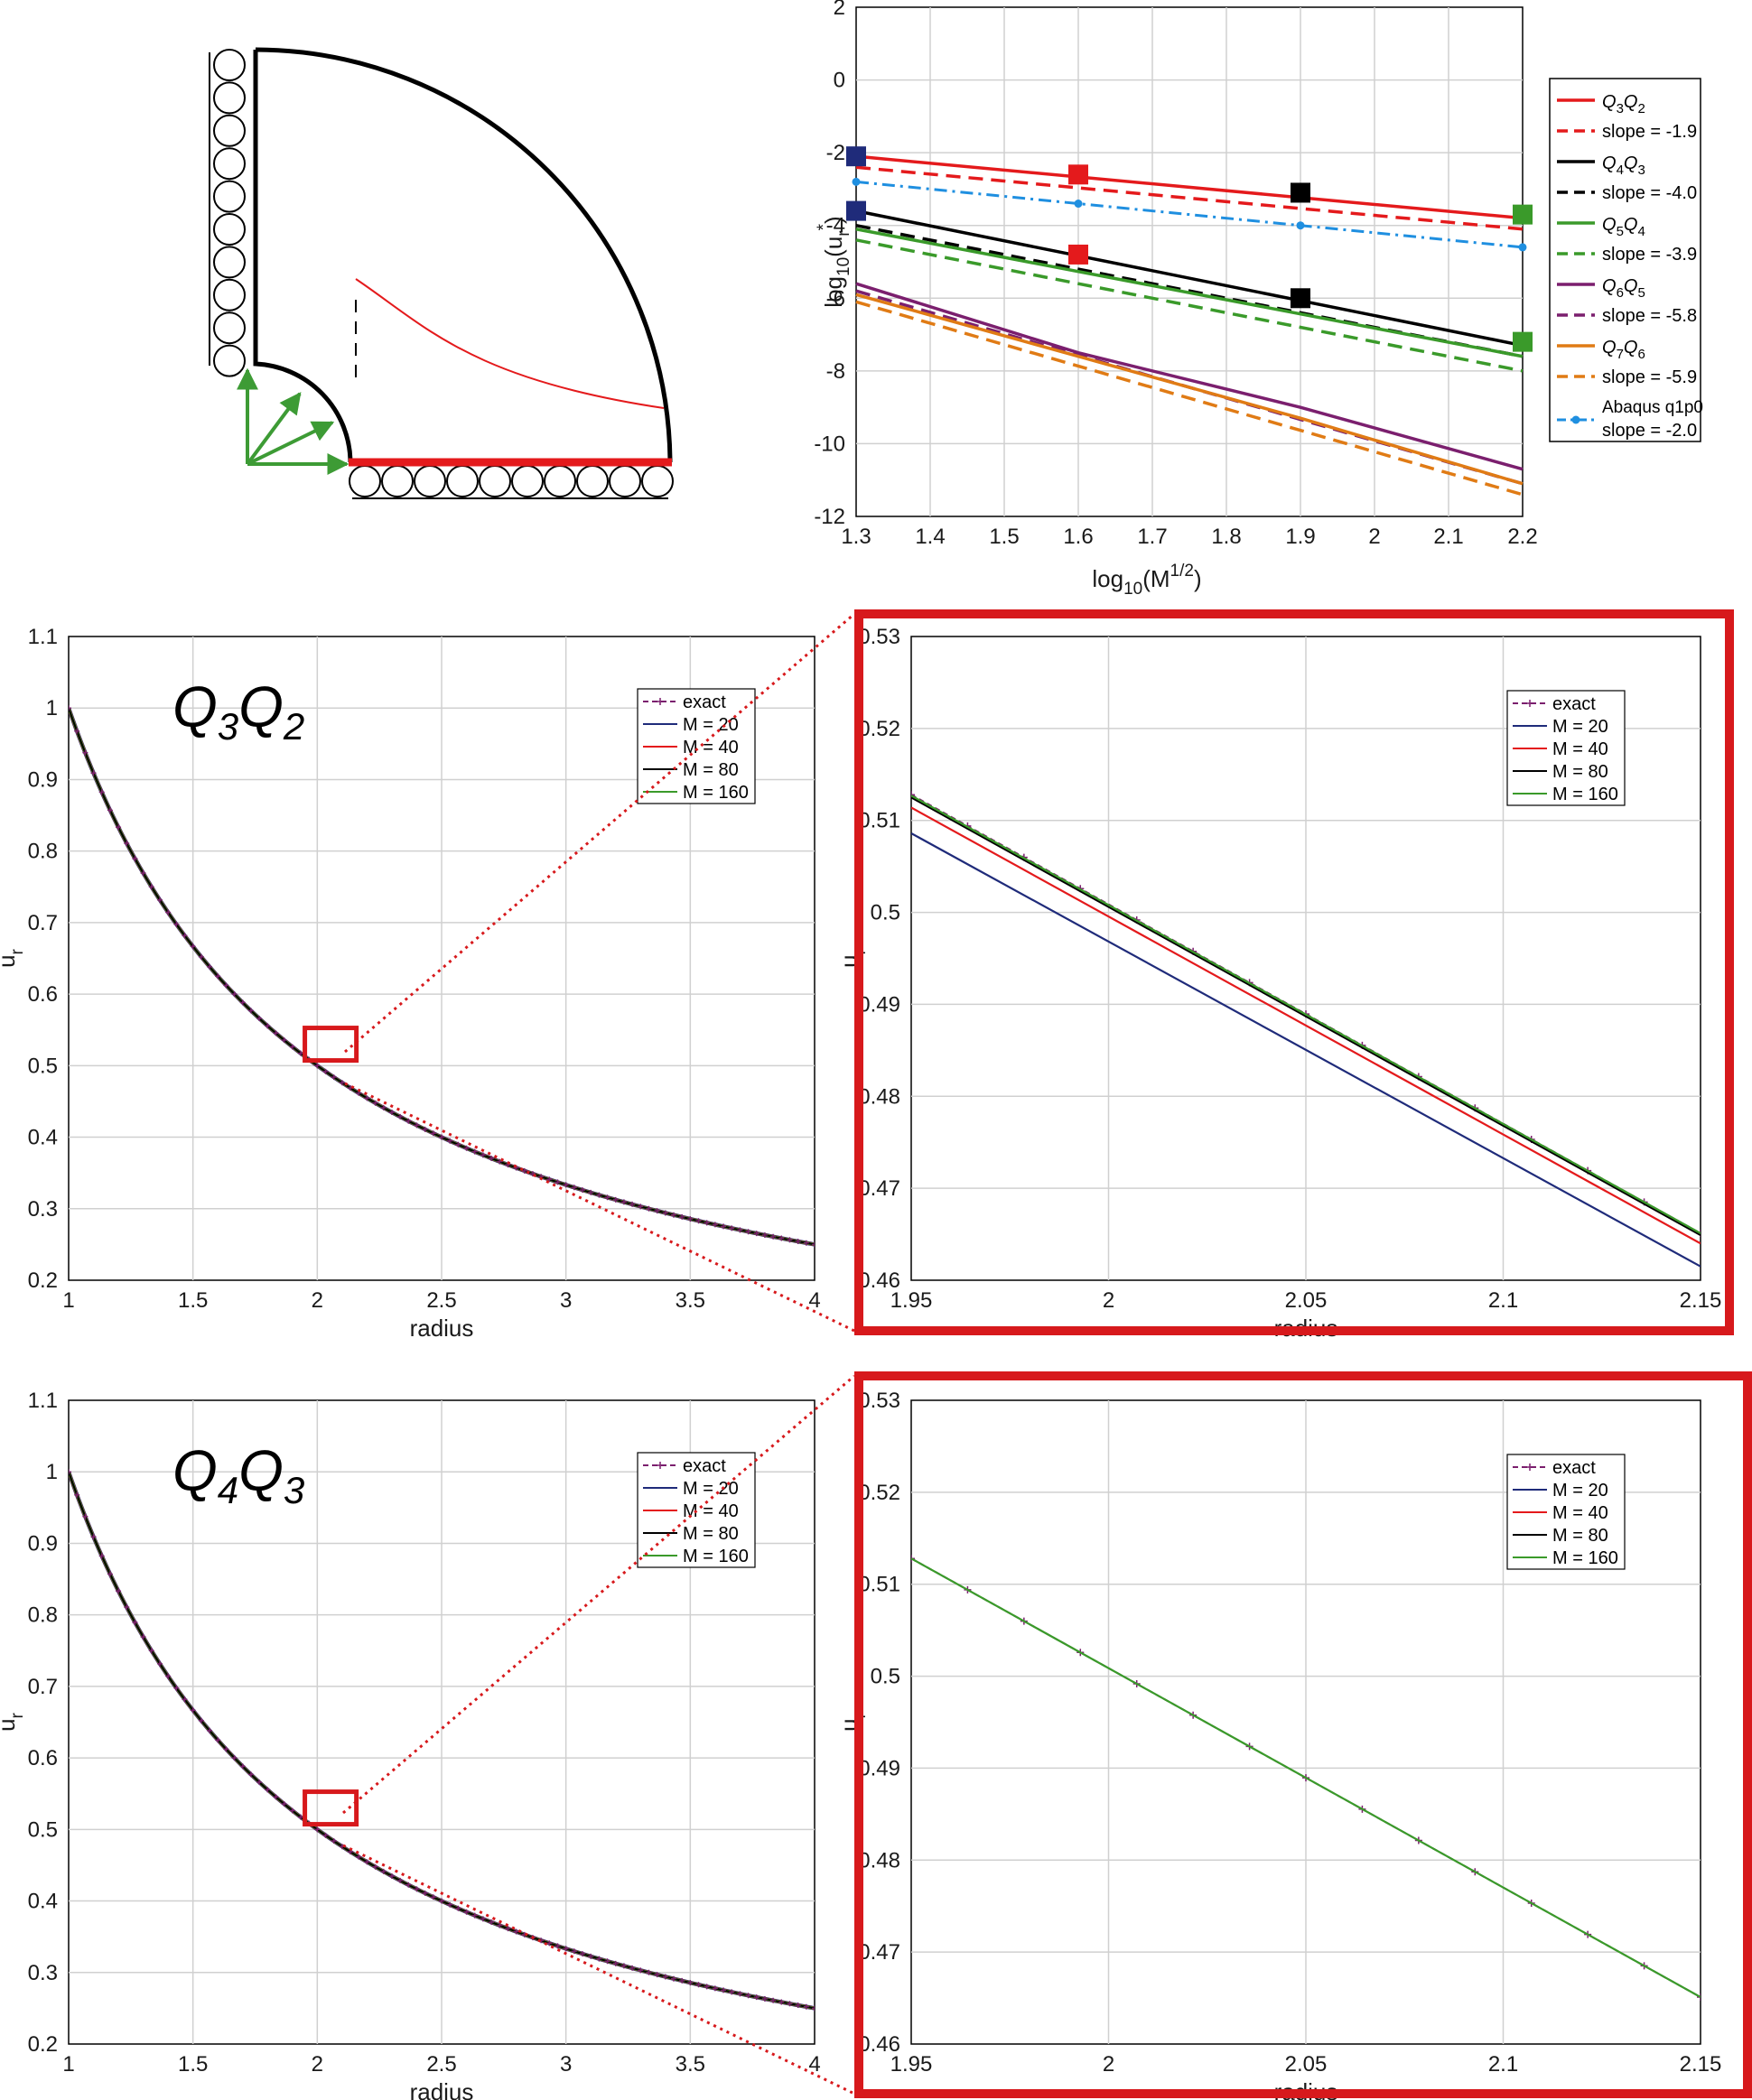  What do you see at coordinates (1300, 537) in the screenshot?
I see `x-tick-label: 1.9` at bounding box center [1300, 537].